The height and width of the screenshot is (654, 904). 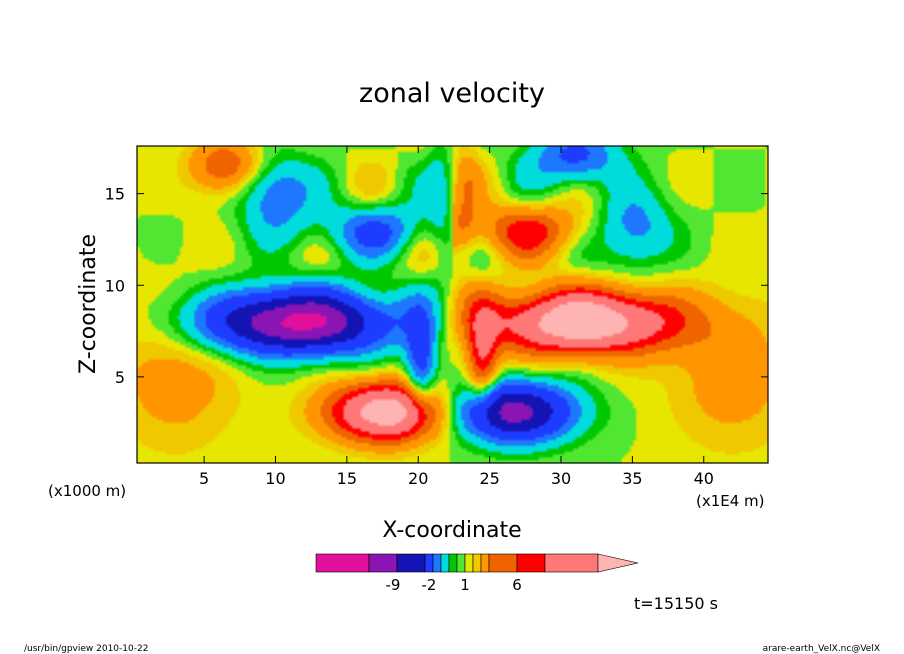 What do you see at coordinates (120, 377) in the screenshot?
I see `y-tick-label: 5` at bounding box center [120, 377].